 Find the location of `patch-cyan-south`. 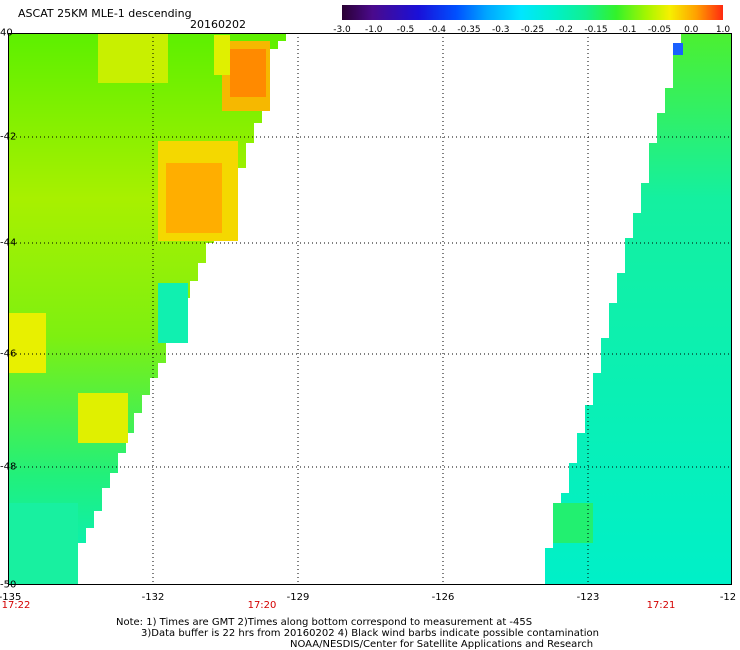

patch-cyan-south is located at coordinates (43, 544).